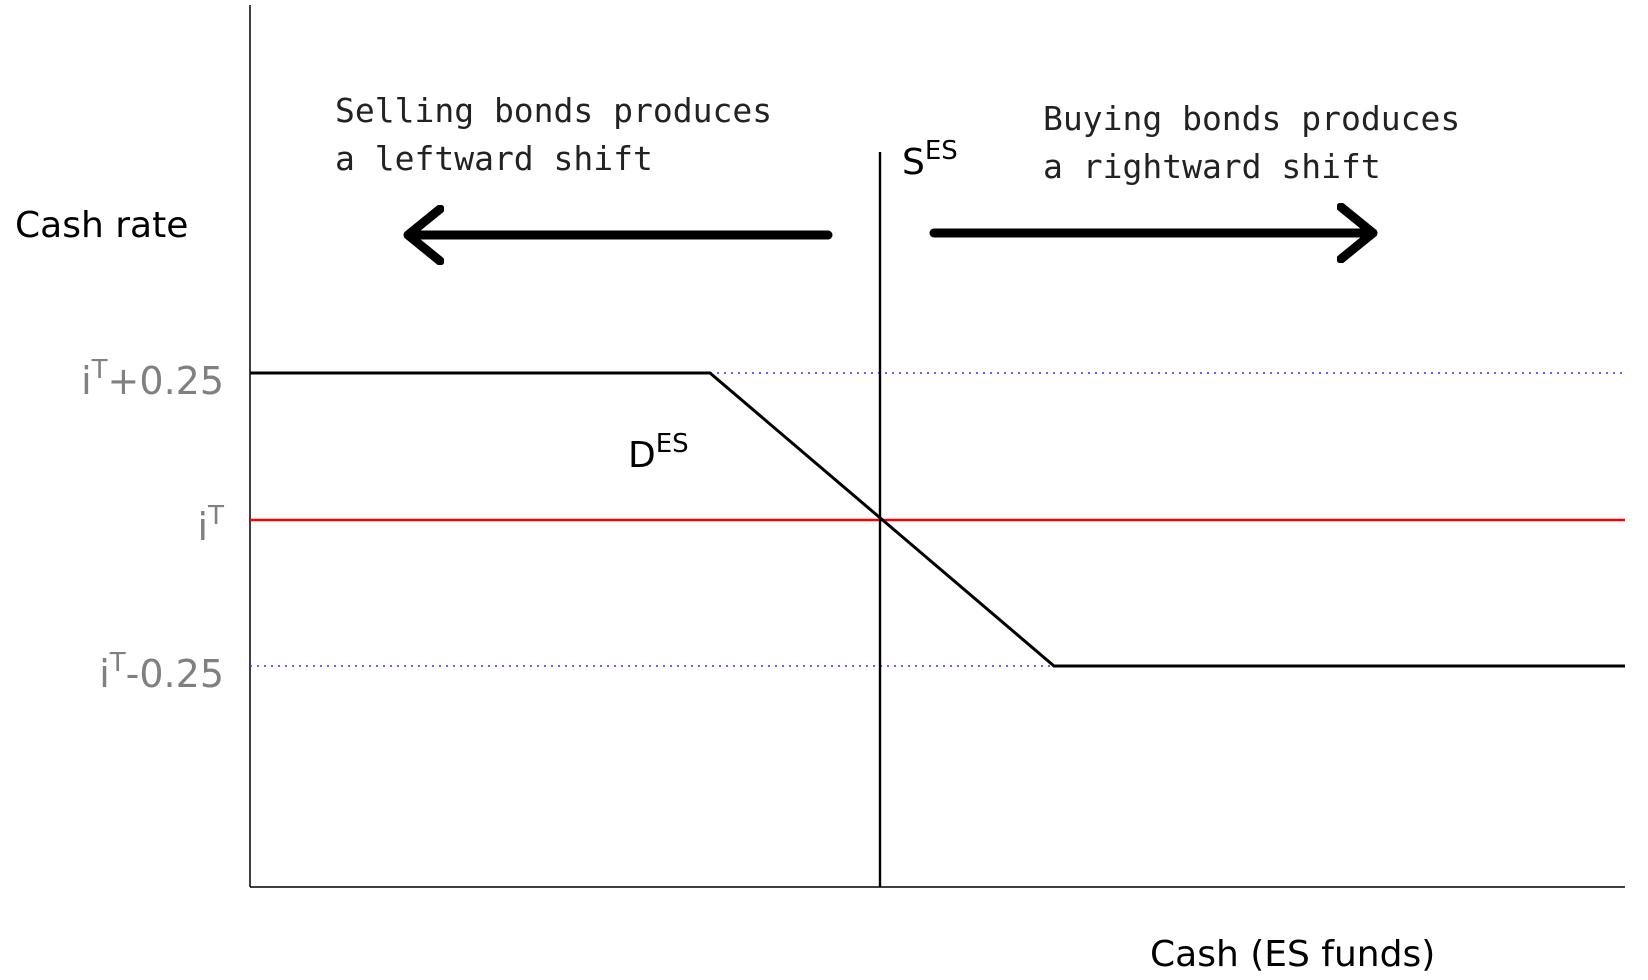 This screenshot has width=1648, height=980. I want to click on supply-curve-label: SES, so click(930, 159).